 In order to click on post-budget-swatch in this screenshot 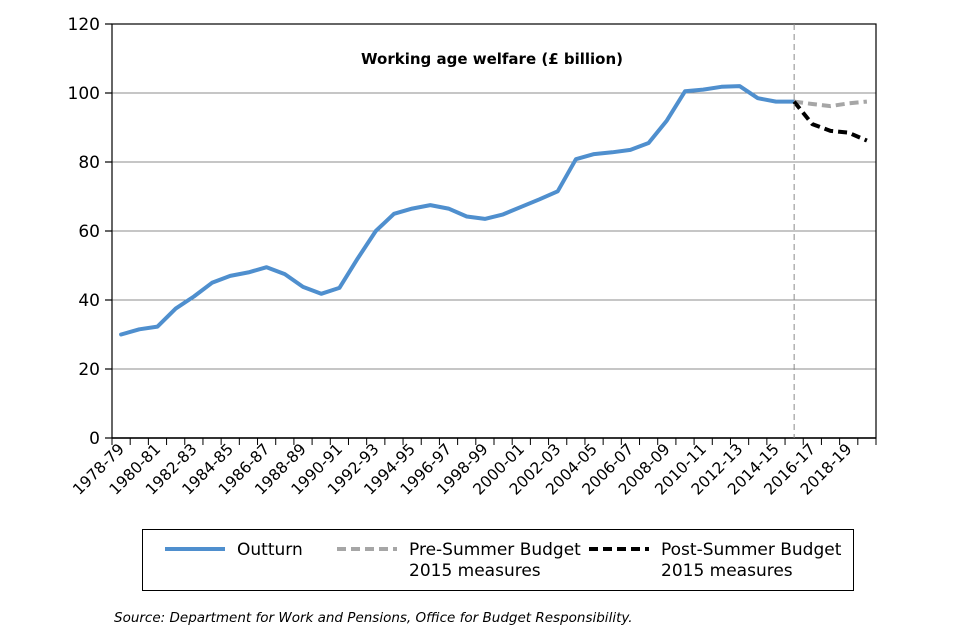, I will do `click(619, 549)`.